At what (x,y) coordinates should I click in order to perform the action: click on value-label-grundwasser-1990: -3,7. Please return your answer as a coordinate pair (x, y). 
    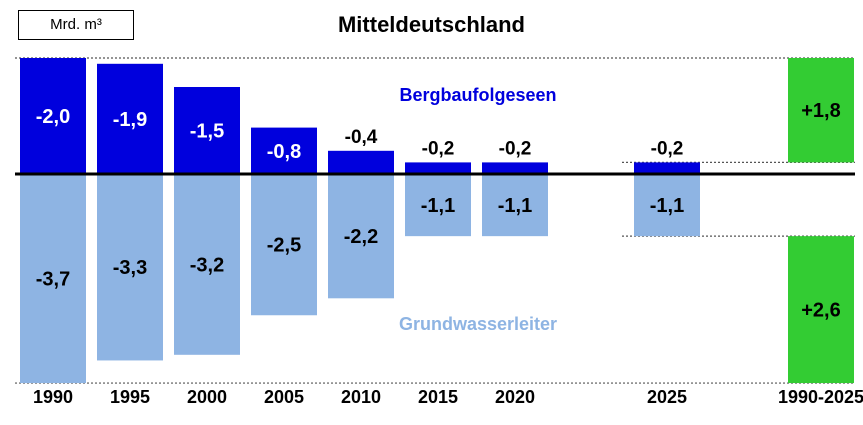
    Looking at the image, I should click on (53, 280).